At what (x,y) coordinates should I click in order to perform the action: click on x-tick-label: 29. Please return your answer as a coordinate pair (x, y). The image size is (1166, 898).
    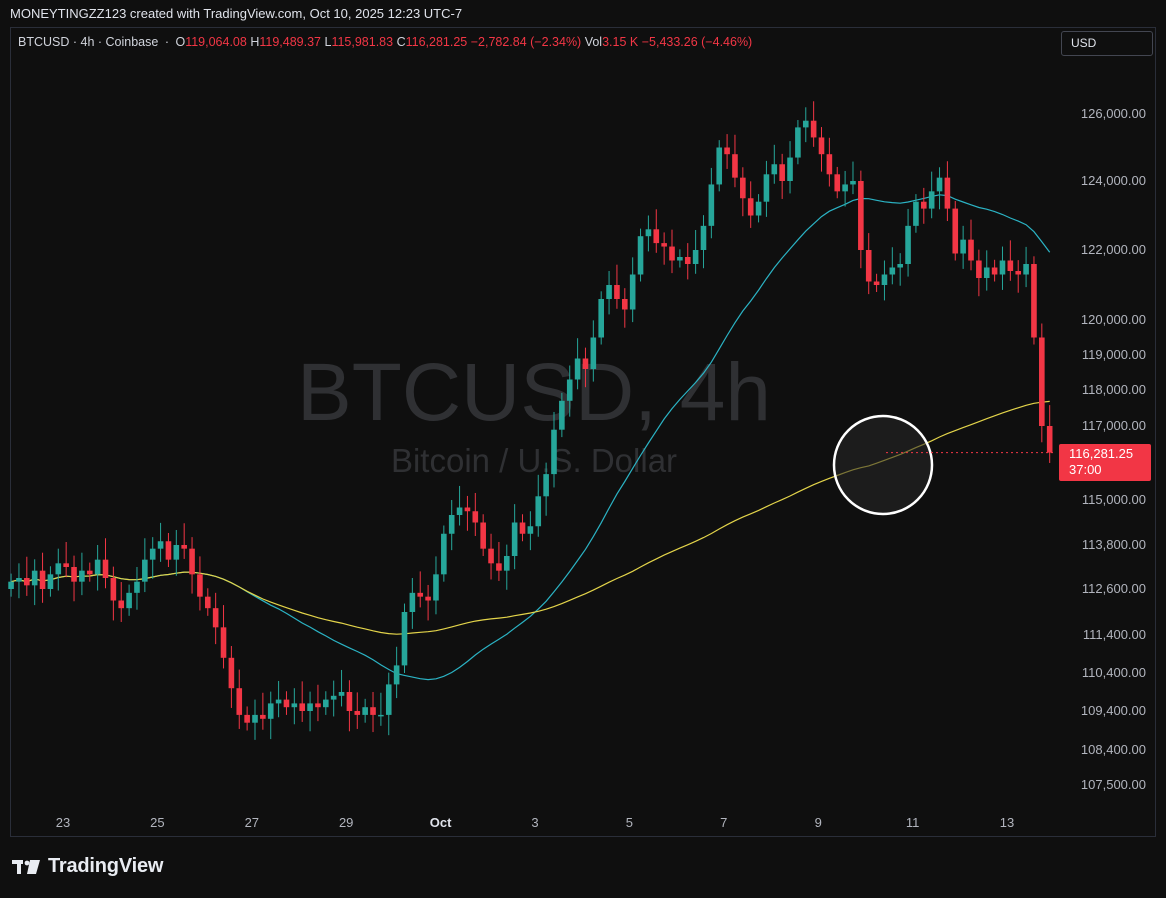
    Looking at the image, I should click on (346, 822).